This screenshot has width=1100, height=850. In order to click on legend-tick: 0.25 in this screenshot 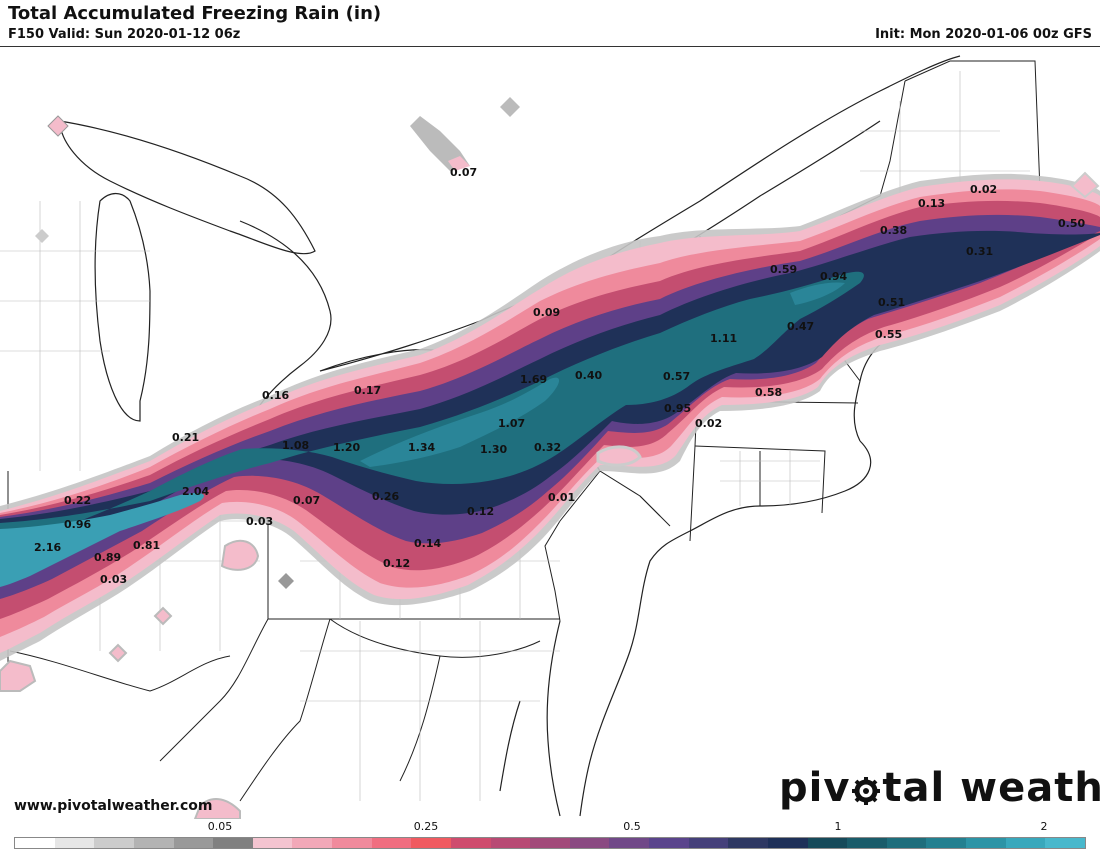, I will do `click(426, 826)`.